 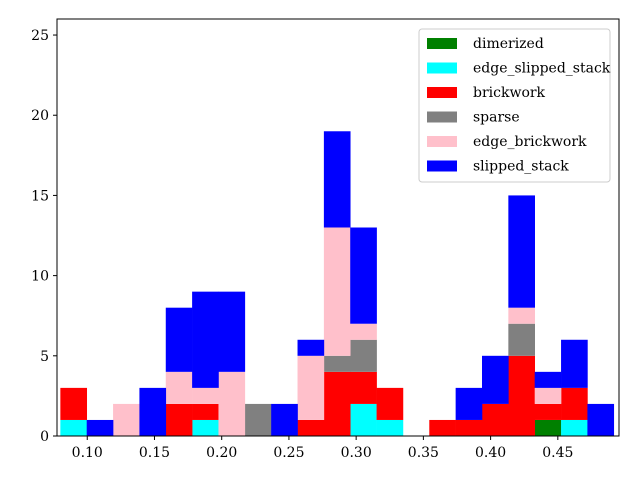 I want to click on legend-label-edge_slipped_stack: edge_slipped_stack, so click(x=542, y=69).